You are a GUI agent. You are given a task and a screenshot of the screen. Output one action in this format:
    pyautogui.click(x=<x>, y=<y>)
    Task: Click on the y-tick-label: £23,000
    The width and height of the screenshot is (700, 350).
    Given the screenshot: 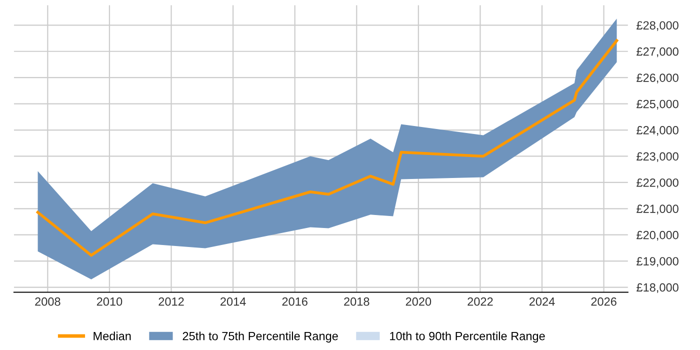 What is the action you would take?
    pyautogui.click(x=657, y=157)
    